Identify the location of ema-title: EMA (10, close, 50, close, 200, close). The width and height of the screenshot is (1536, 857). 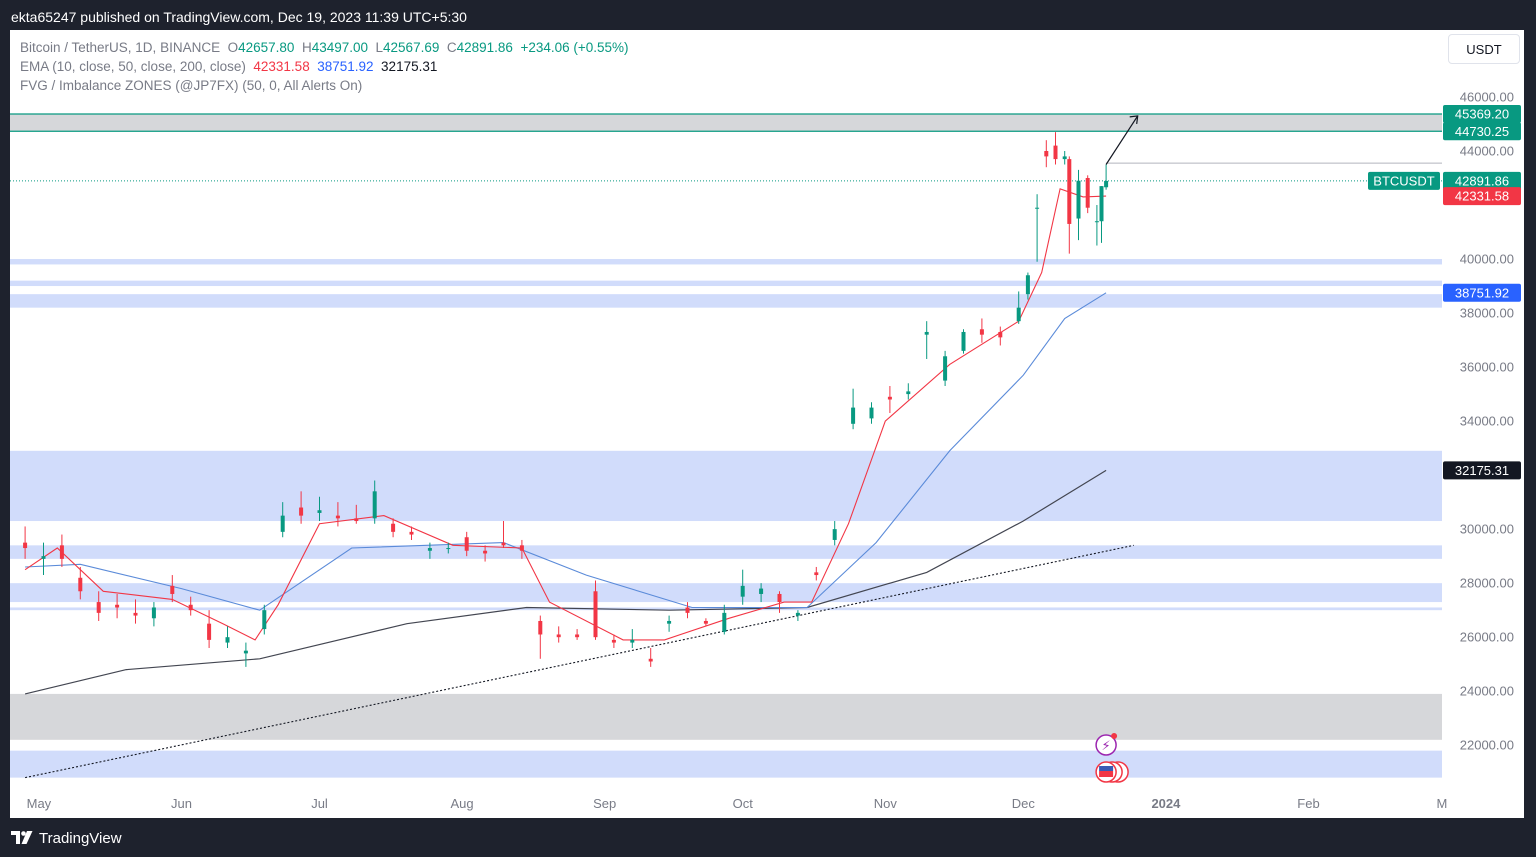
(133, 66).